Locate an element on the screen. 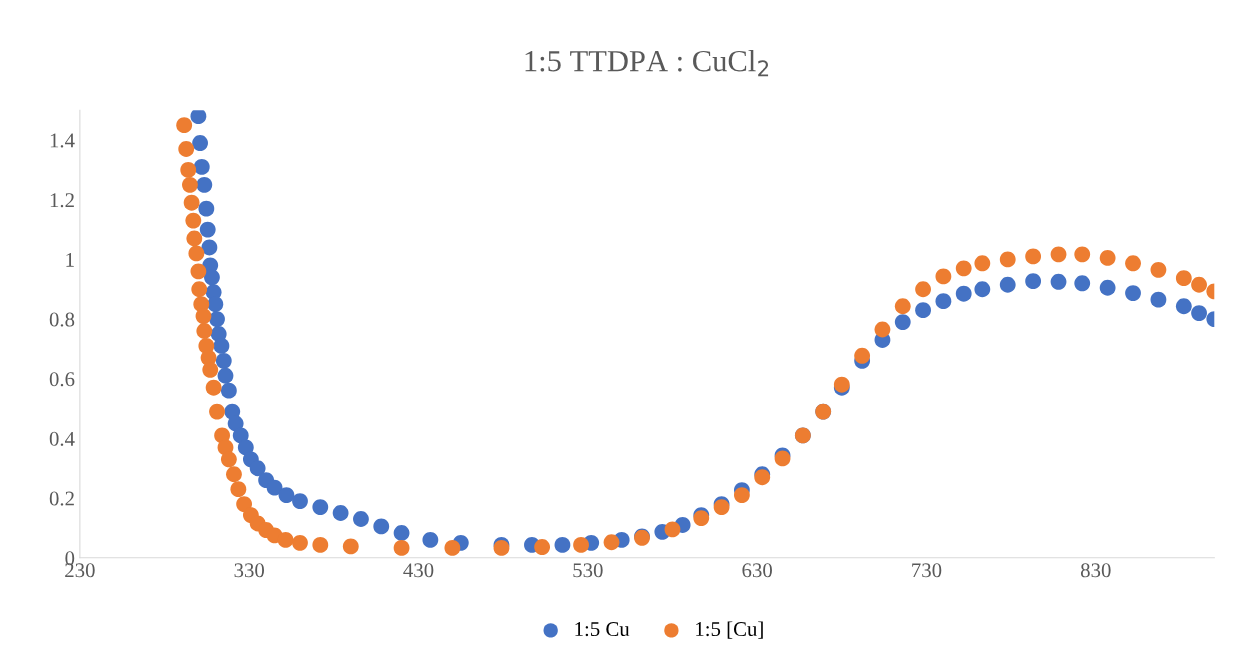 This screenshot has height=668, width=1248. y-tick-label: 0.4 is located at coordinates (62, 438).